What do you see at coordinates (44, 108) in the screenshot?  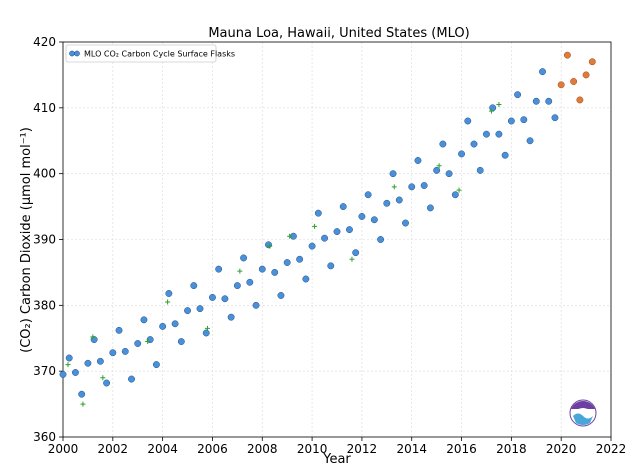 I see `y-tick-label: 410` at bounding box center [44, 108].